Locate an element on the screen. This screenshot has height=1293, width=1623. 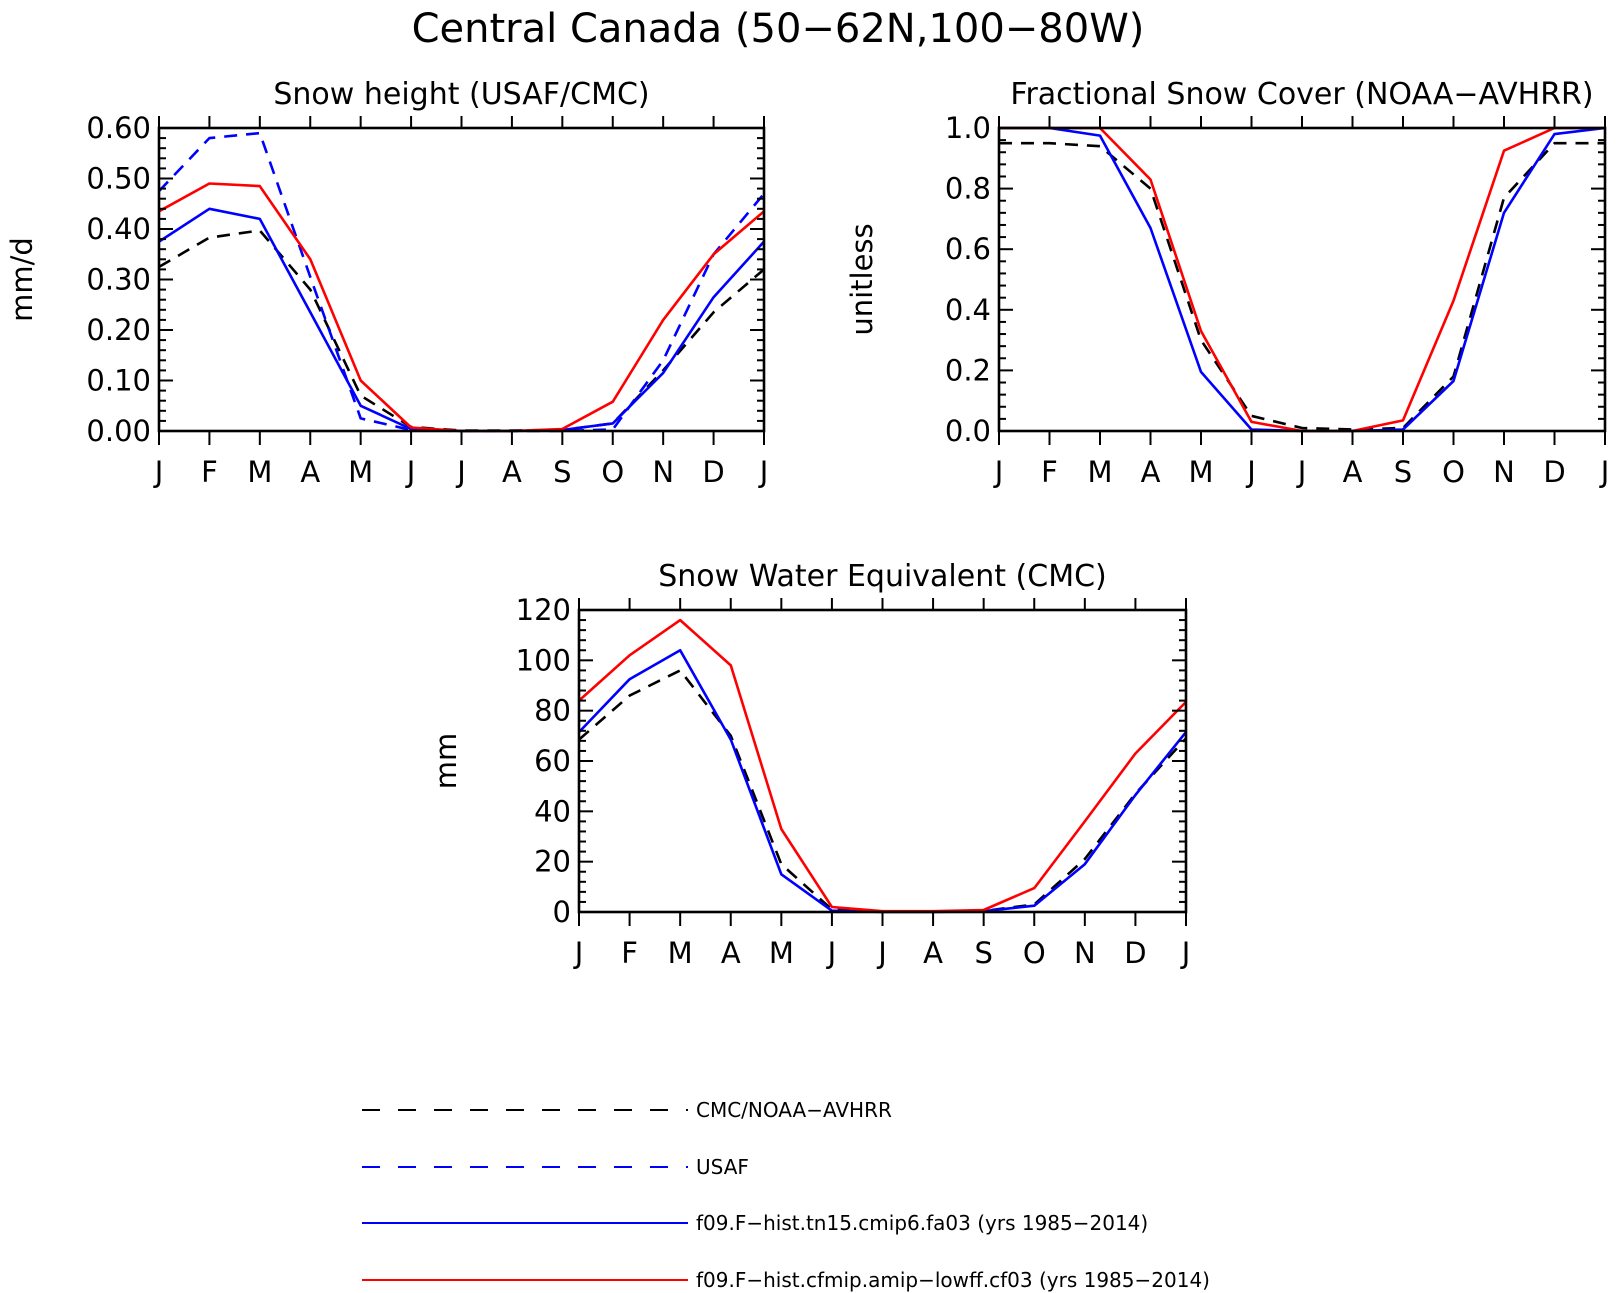
legend-label-cmc: CMC/NOAA−AVHRR is located at coordinates (794, 1110).